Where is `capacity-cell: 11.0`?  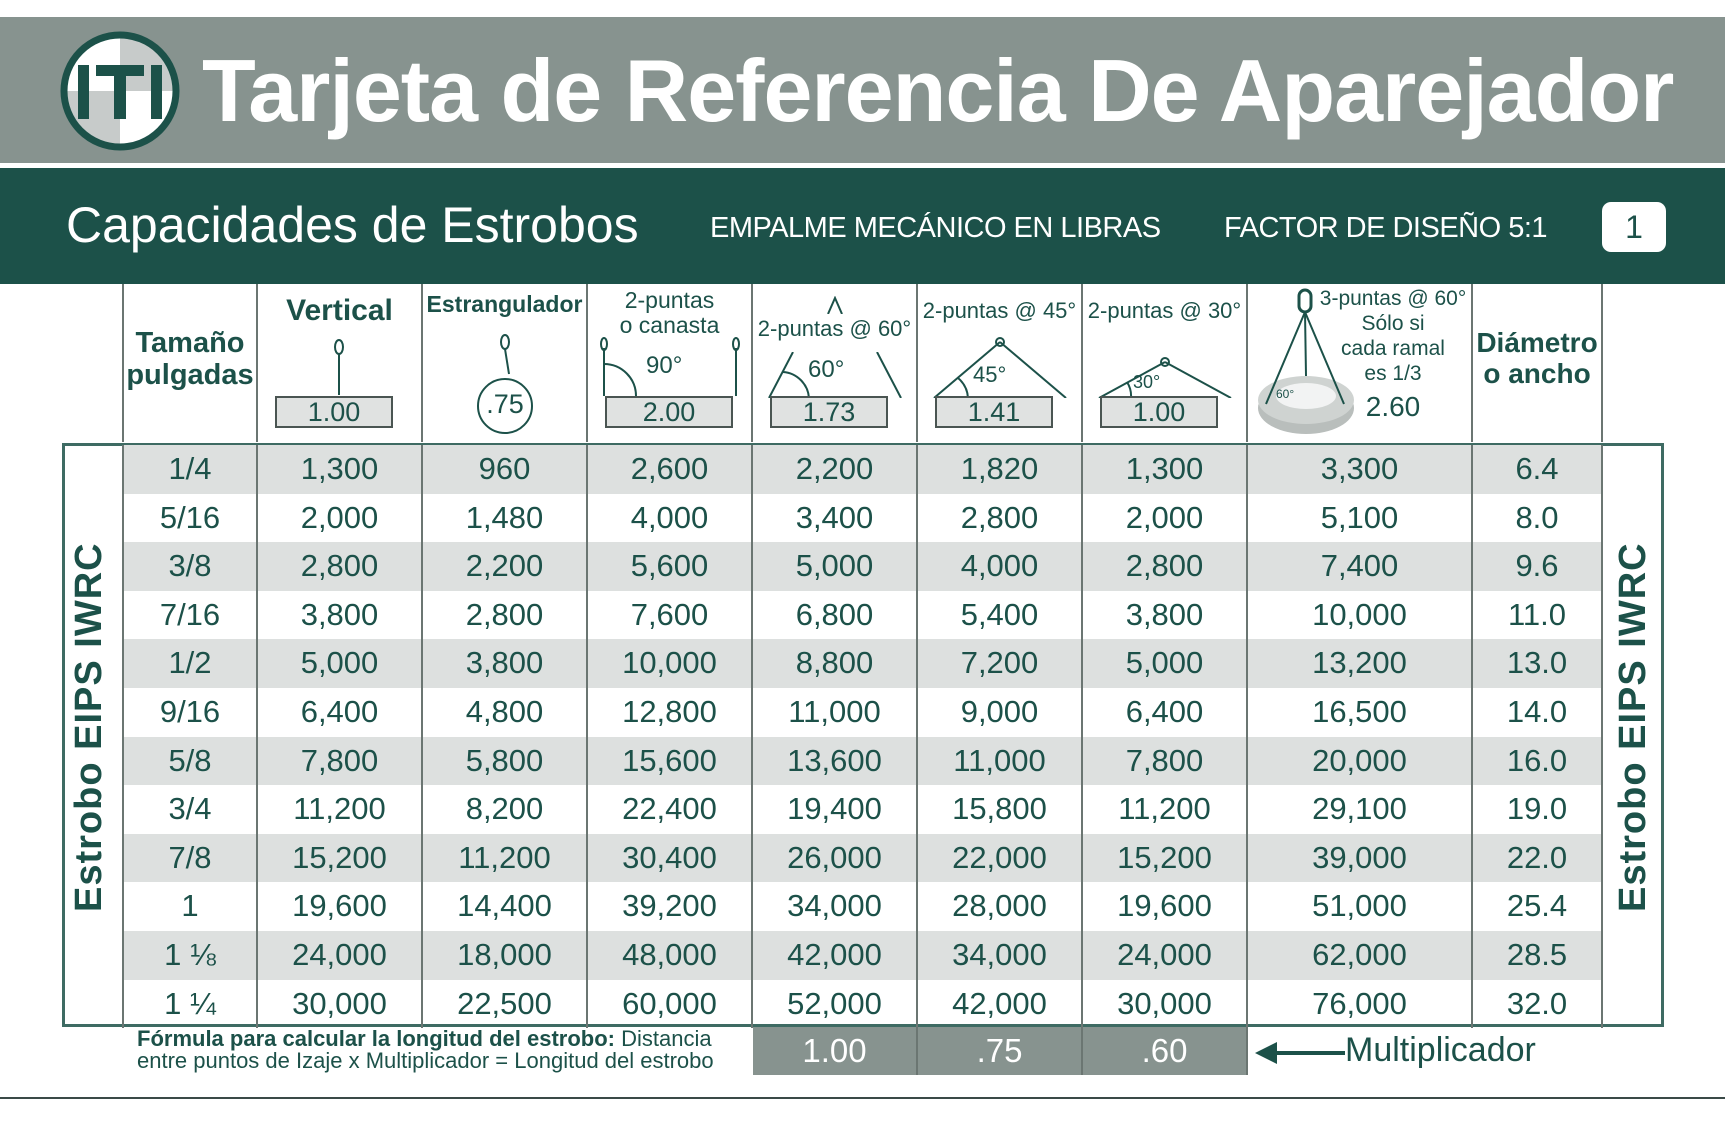
capacity-cell: 11.0 is located at coordinates (1537, 614).